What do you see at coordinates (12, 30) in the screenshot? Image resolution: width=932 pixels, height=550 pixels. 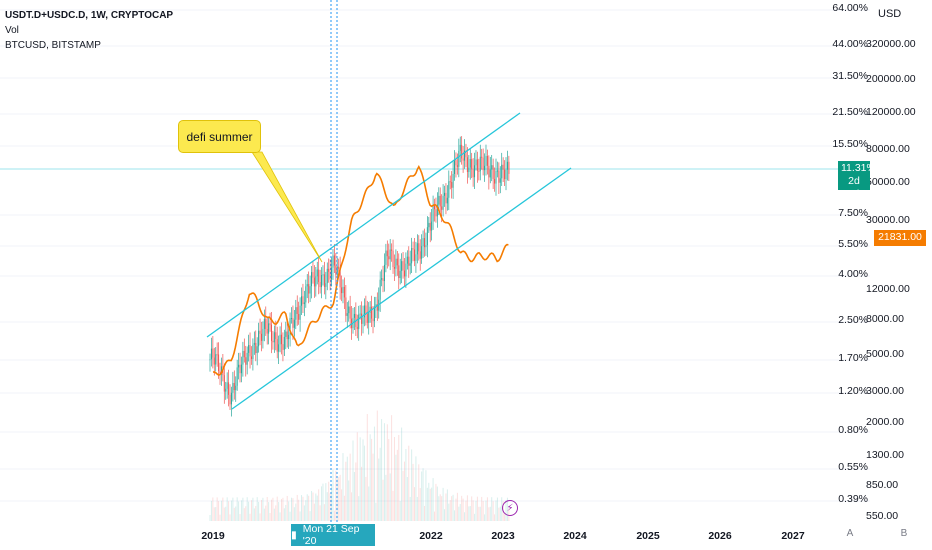 I see `volume-indicator-label: Vol` at bounding box center [12, 30].